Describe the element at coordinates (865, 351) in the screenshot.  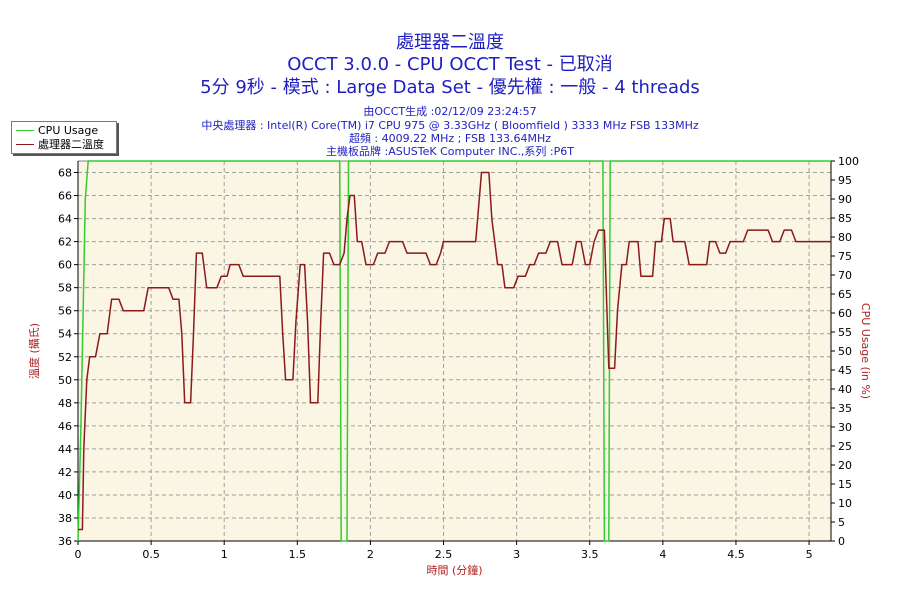
I see `y2-axis-title: CPU Usage (in %)` at that location.